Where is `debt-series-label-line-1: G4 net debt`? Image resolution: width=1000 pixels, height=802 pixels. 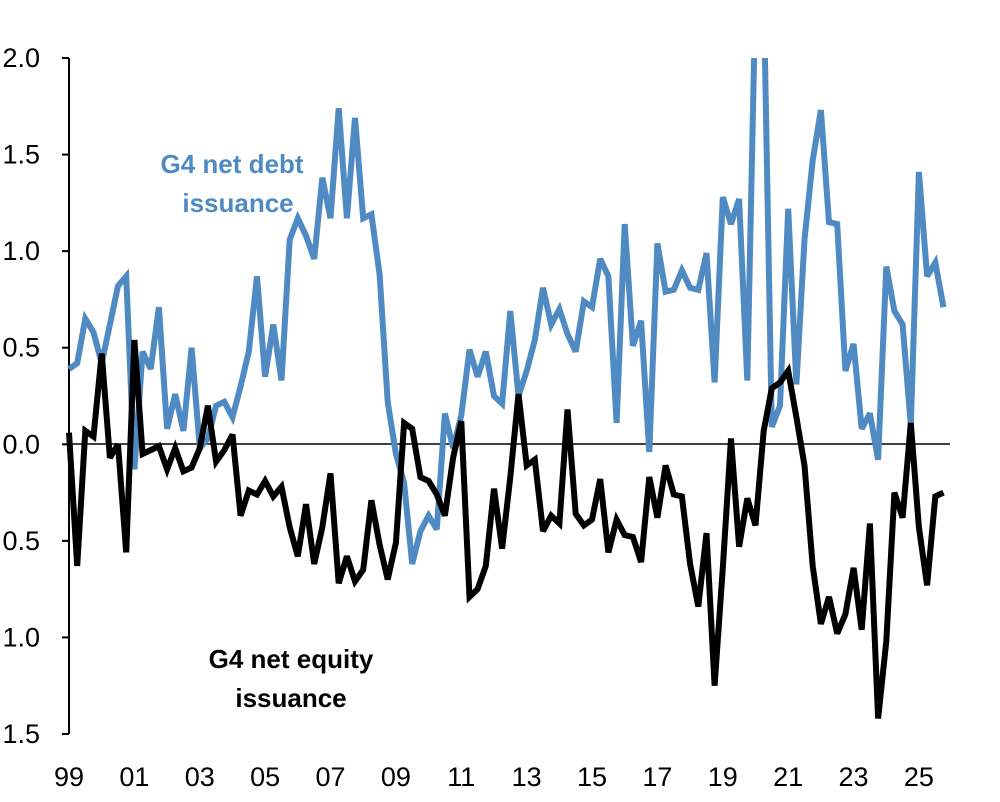 debt-series-label-line-1: G4 net debt is located at coordinates (231, 164).